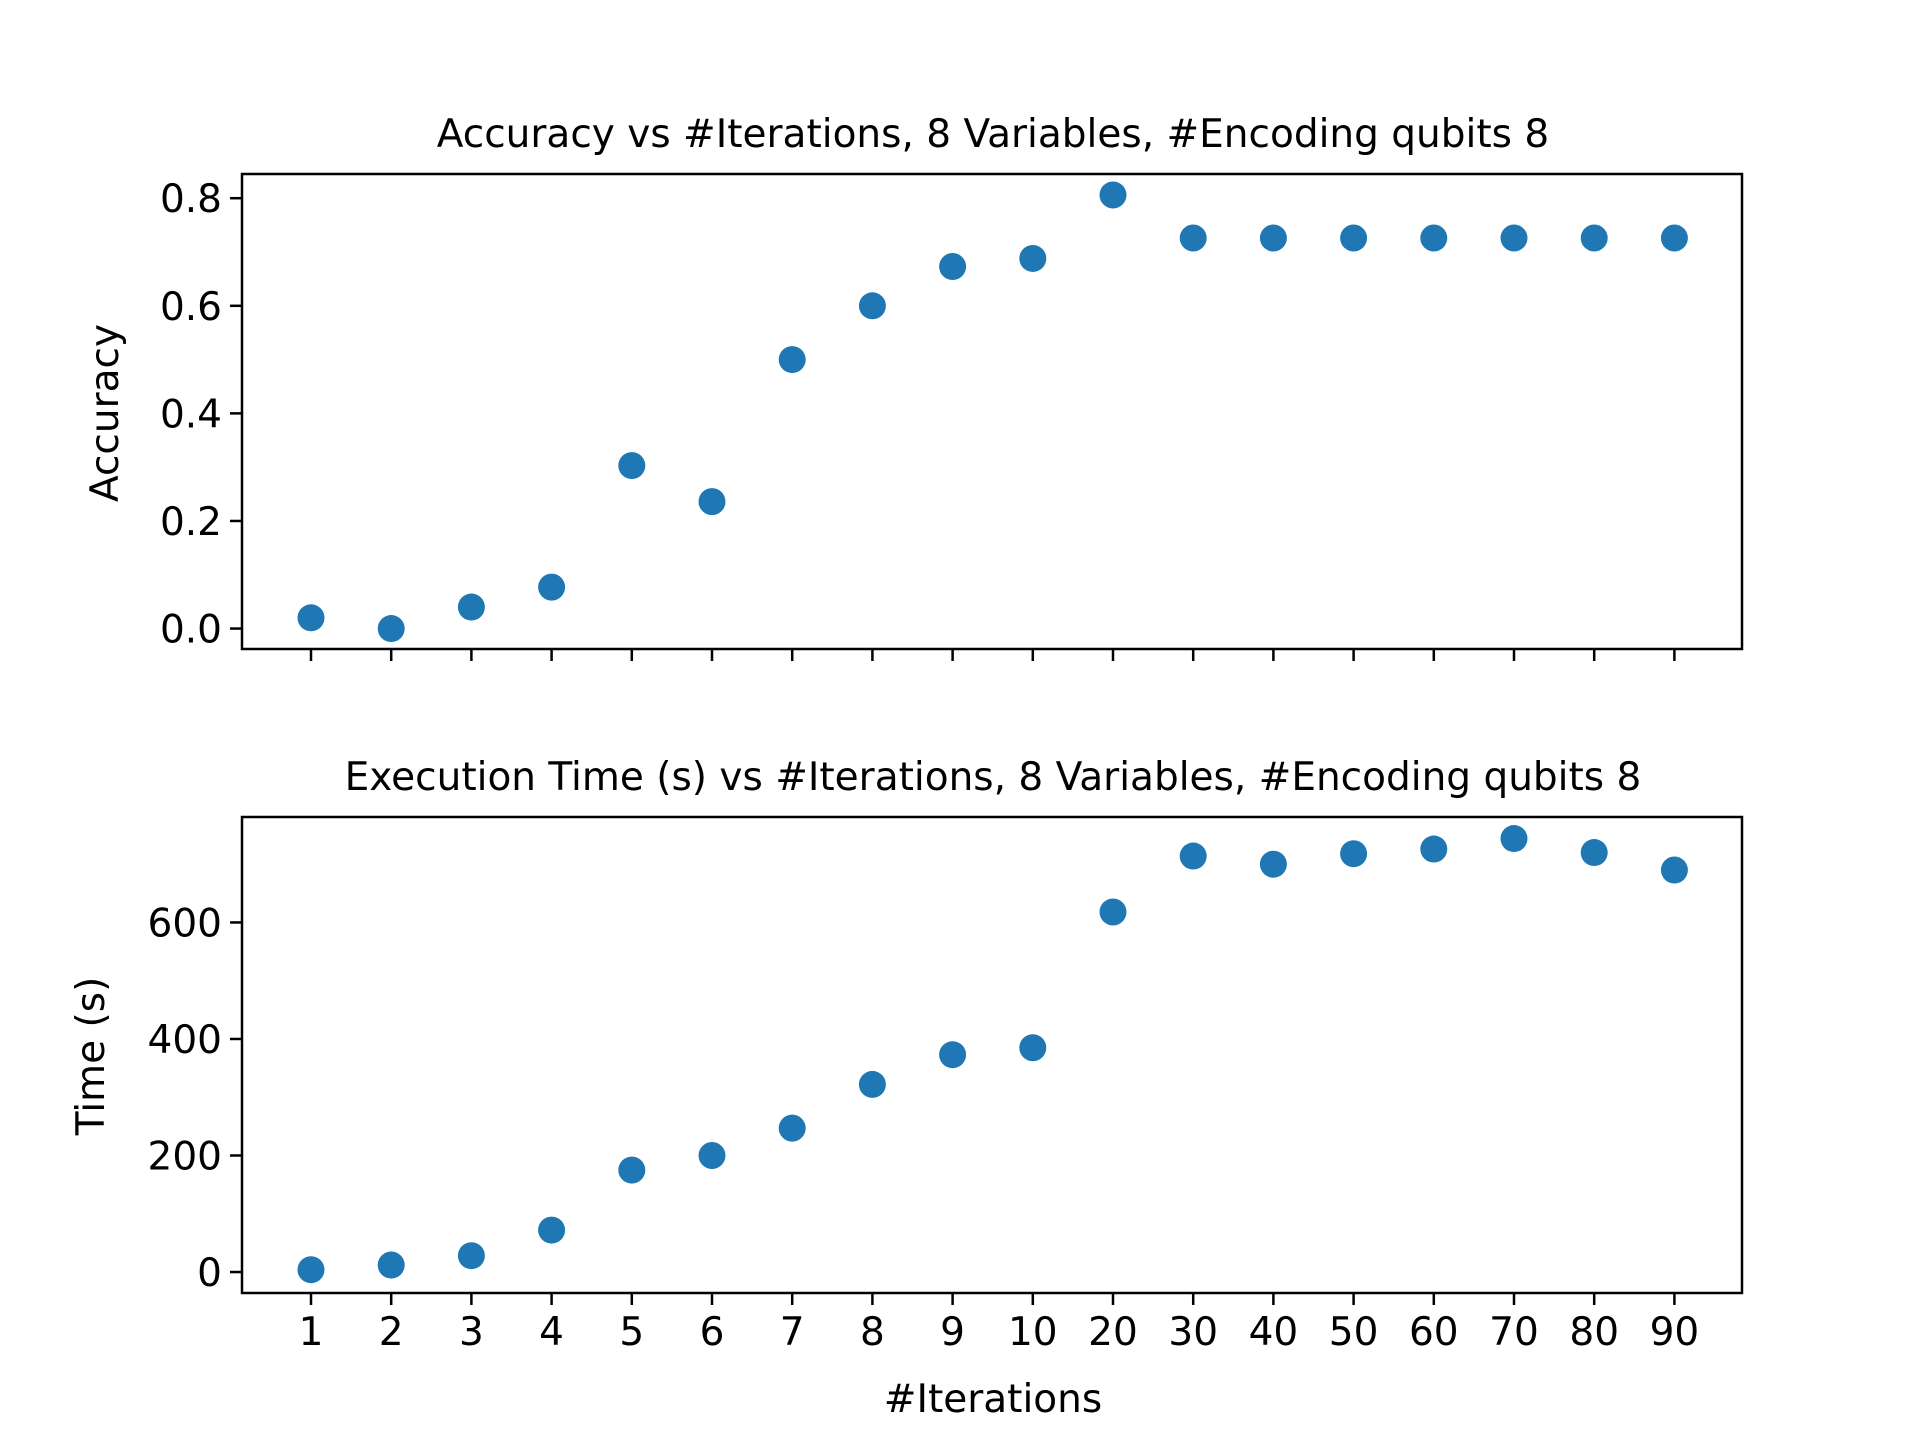  What do you see at coordinates (631, 1332) in the screenshot?
I see `time-x-tick-label: 5` at bounding box center [631, 1332].